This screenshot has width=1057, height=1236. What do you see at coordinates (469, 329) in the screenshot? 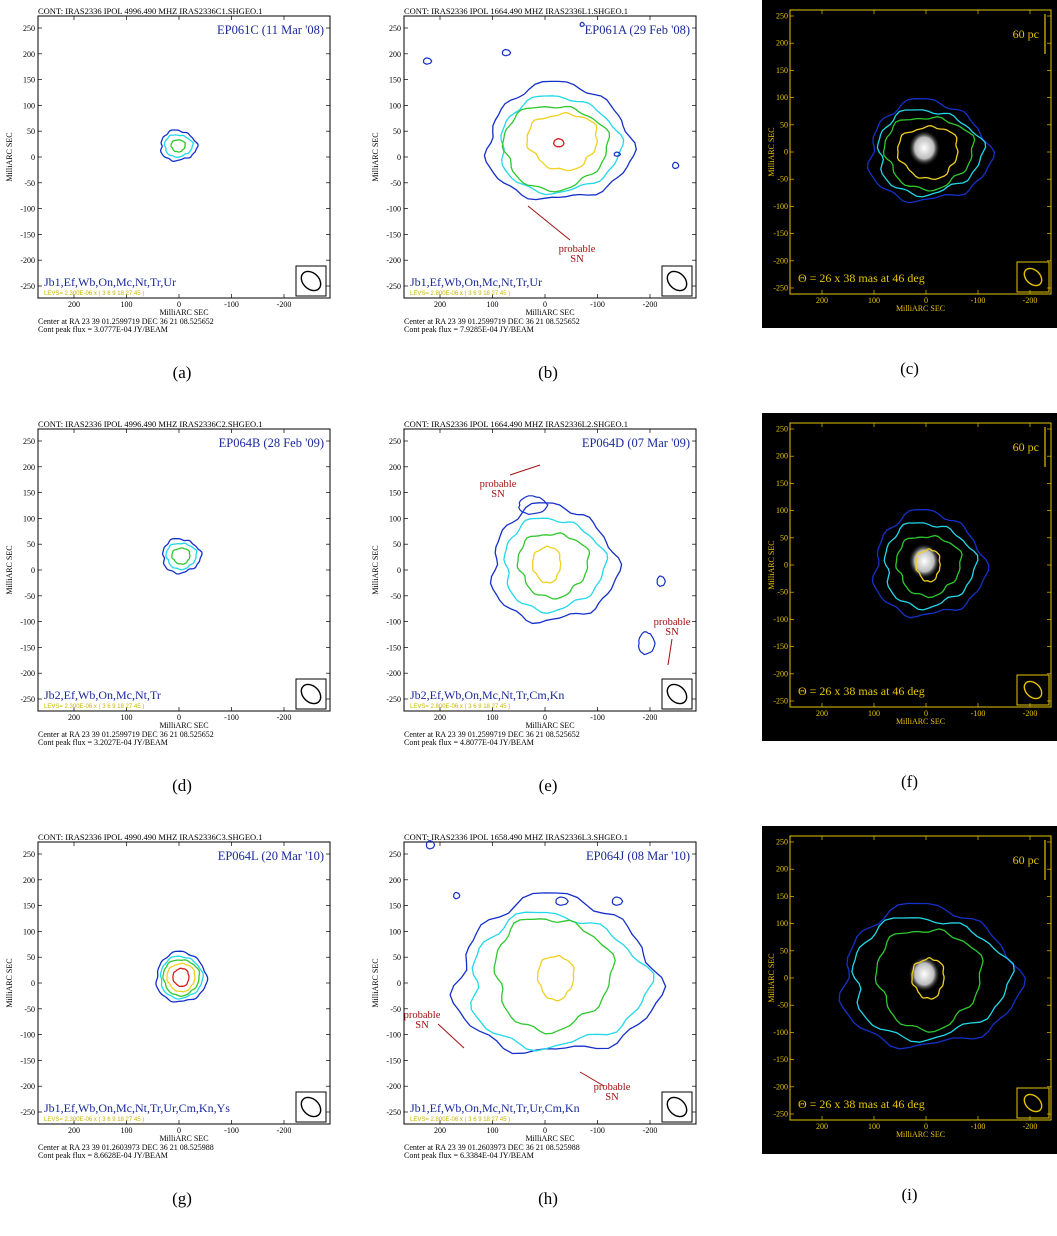
I see `peak-flux: Cont peak flux = 7.9285E-04 JY/BEAM` at bounding box center [469, 329].